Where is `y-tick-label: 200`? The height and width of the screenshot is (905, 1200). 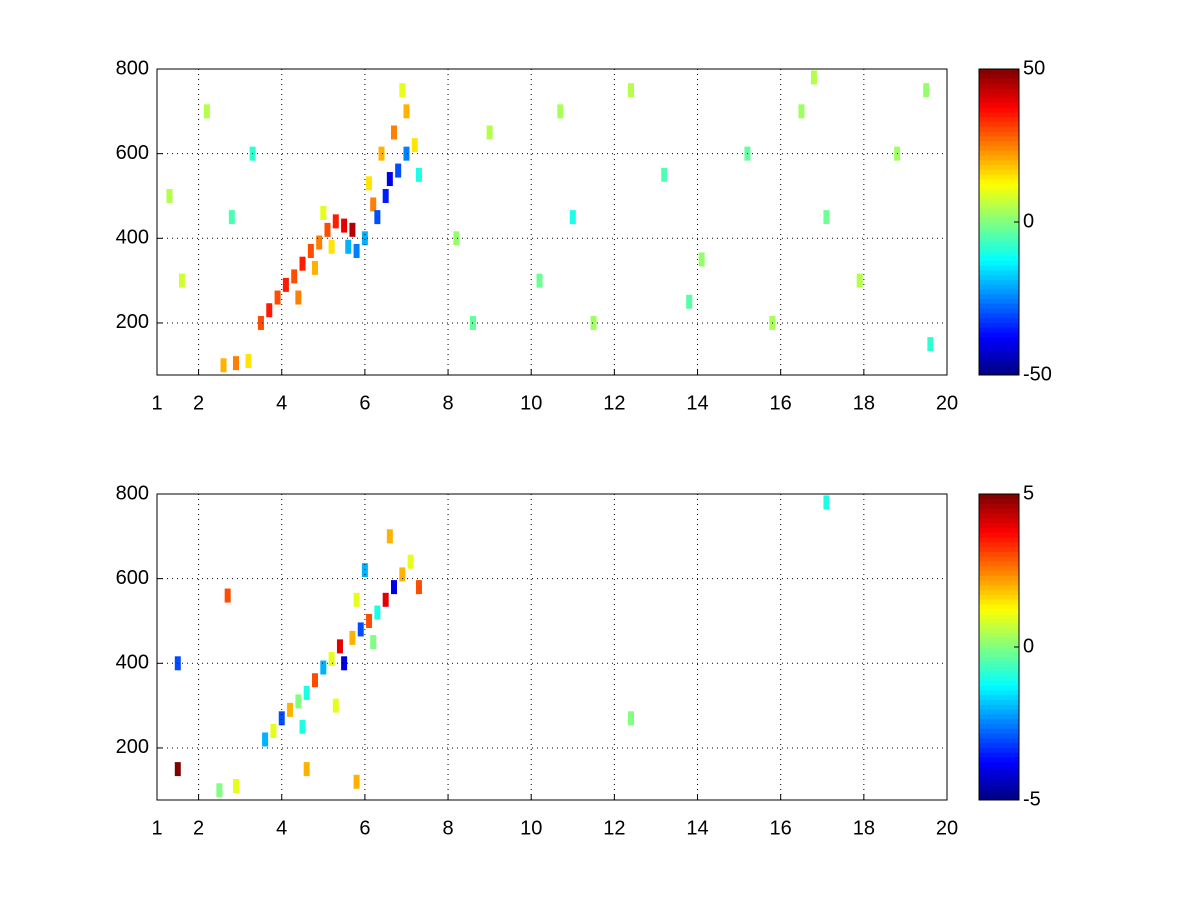
y-tick-label: 200 is located at coordinates (132, 322).